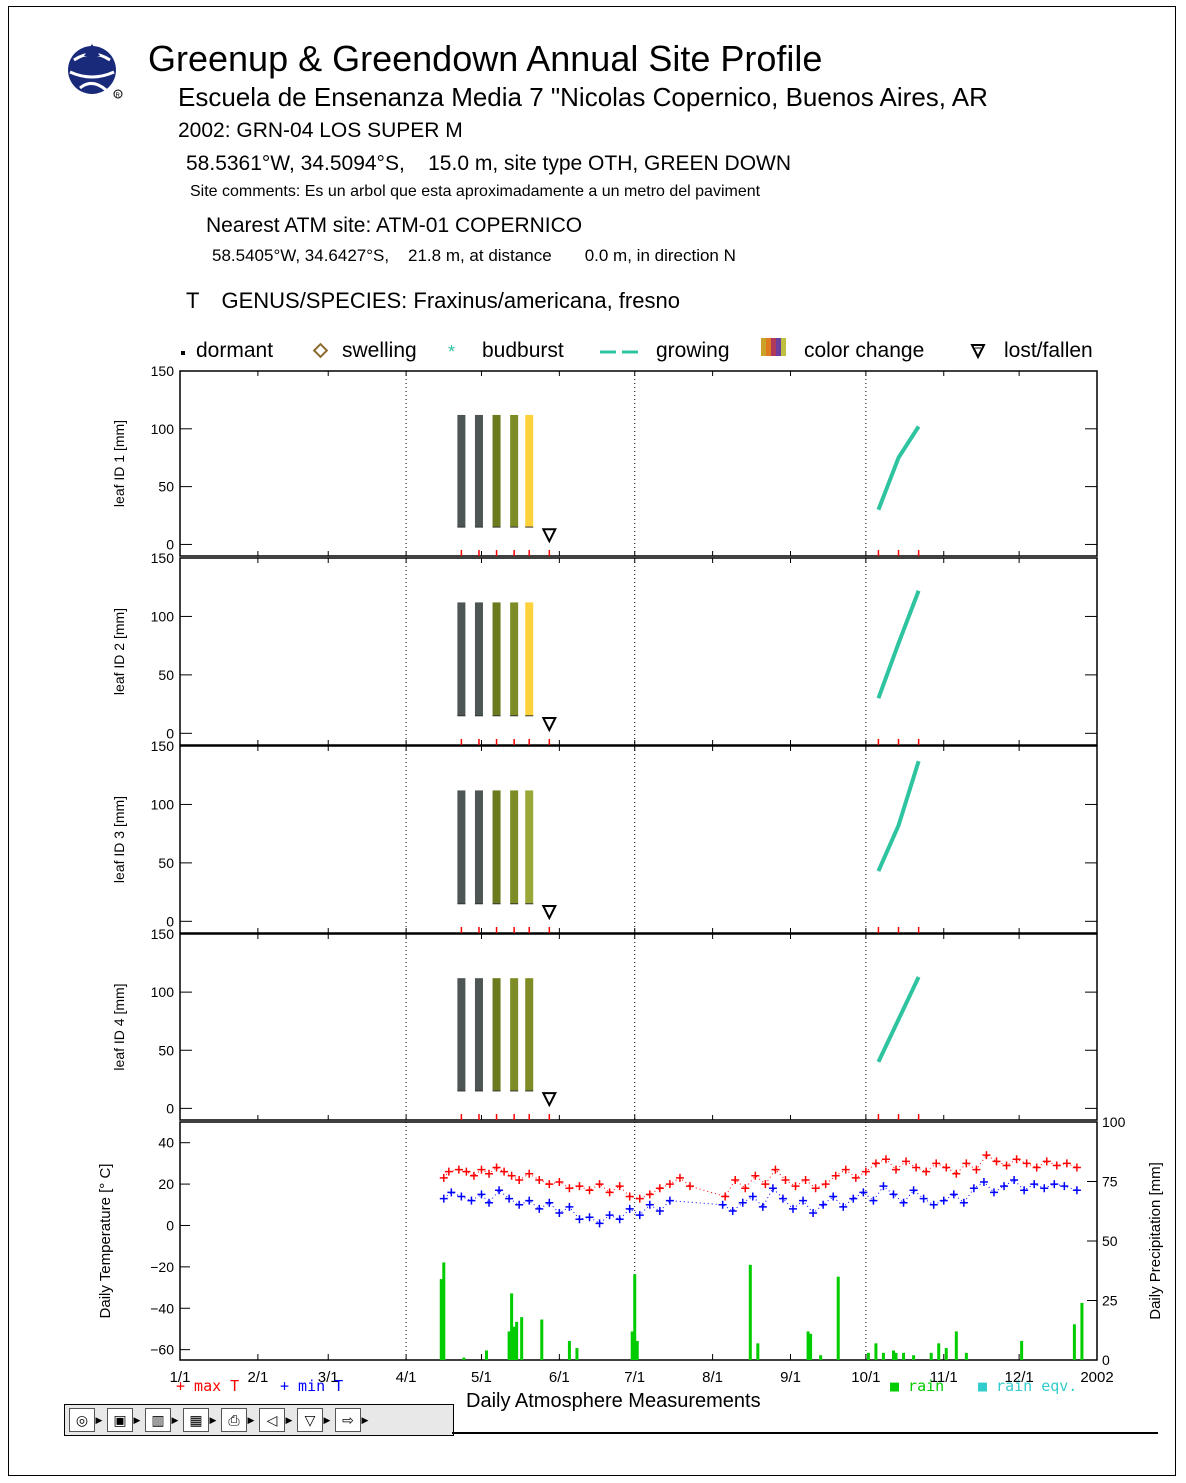  What do you see at coordinates (634, 1377) in the screenshot?
I see `x-tick-label: 7/1` at bounding box center [634, 1377].